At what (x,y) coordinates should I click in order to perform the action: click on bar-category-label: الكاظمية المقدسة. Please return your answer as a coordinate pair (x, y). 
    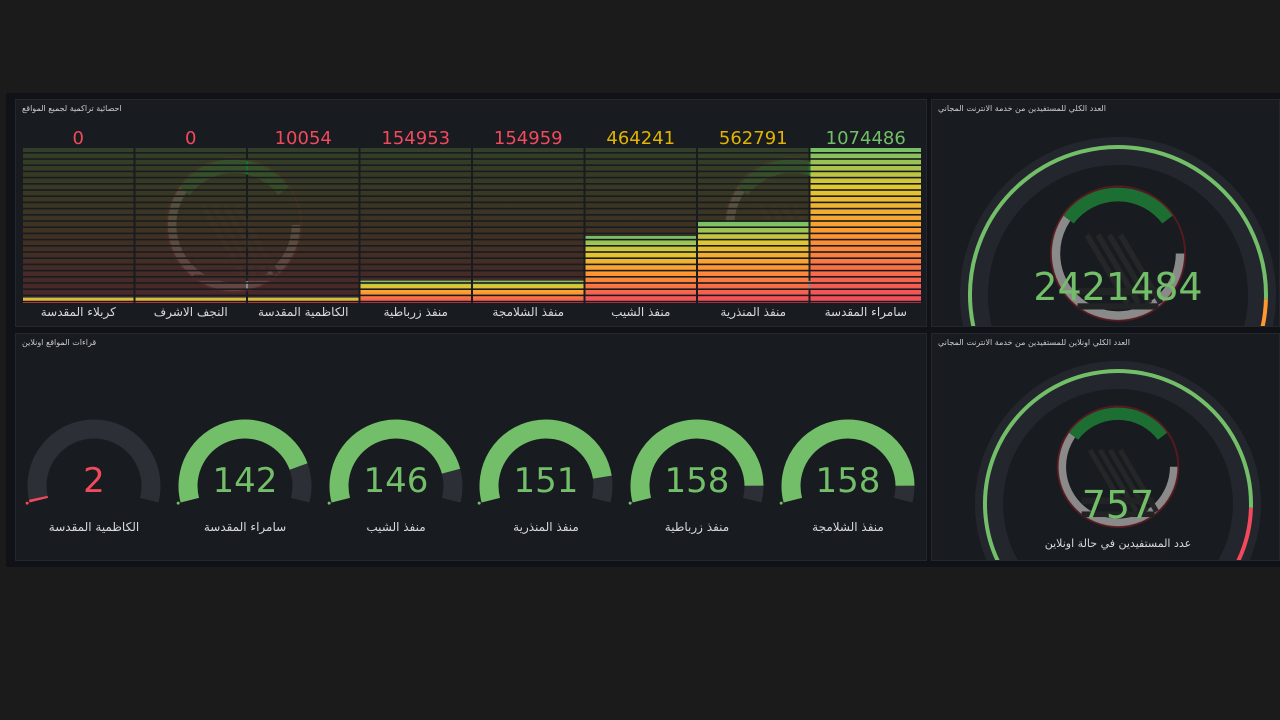
    Looking at the image, I should click on (303, 312).